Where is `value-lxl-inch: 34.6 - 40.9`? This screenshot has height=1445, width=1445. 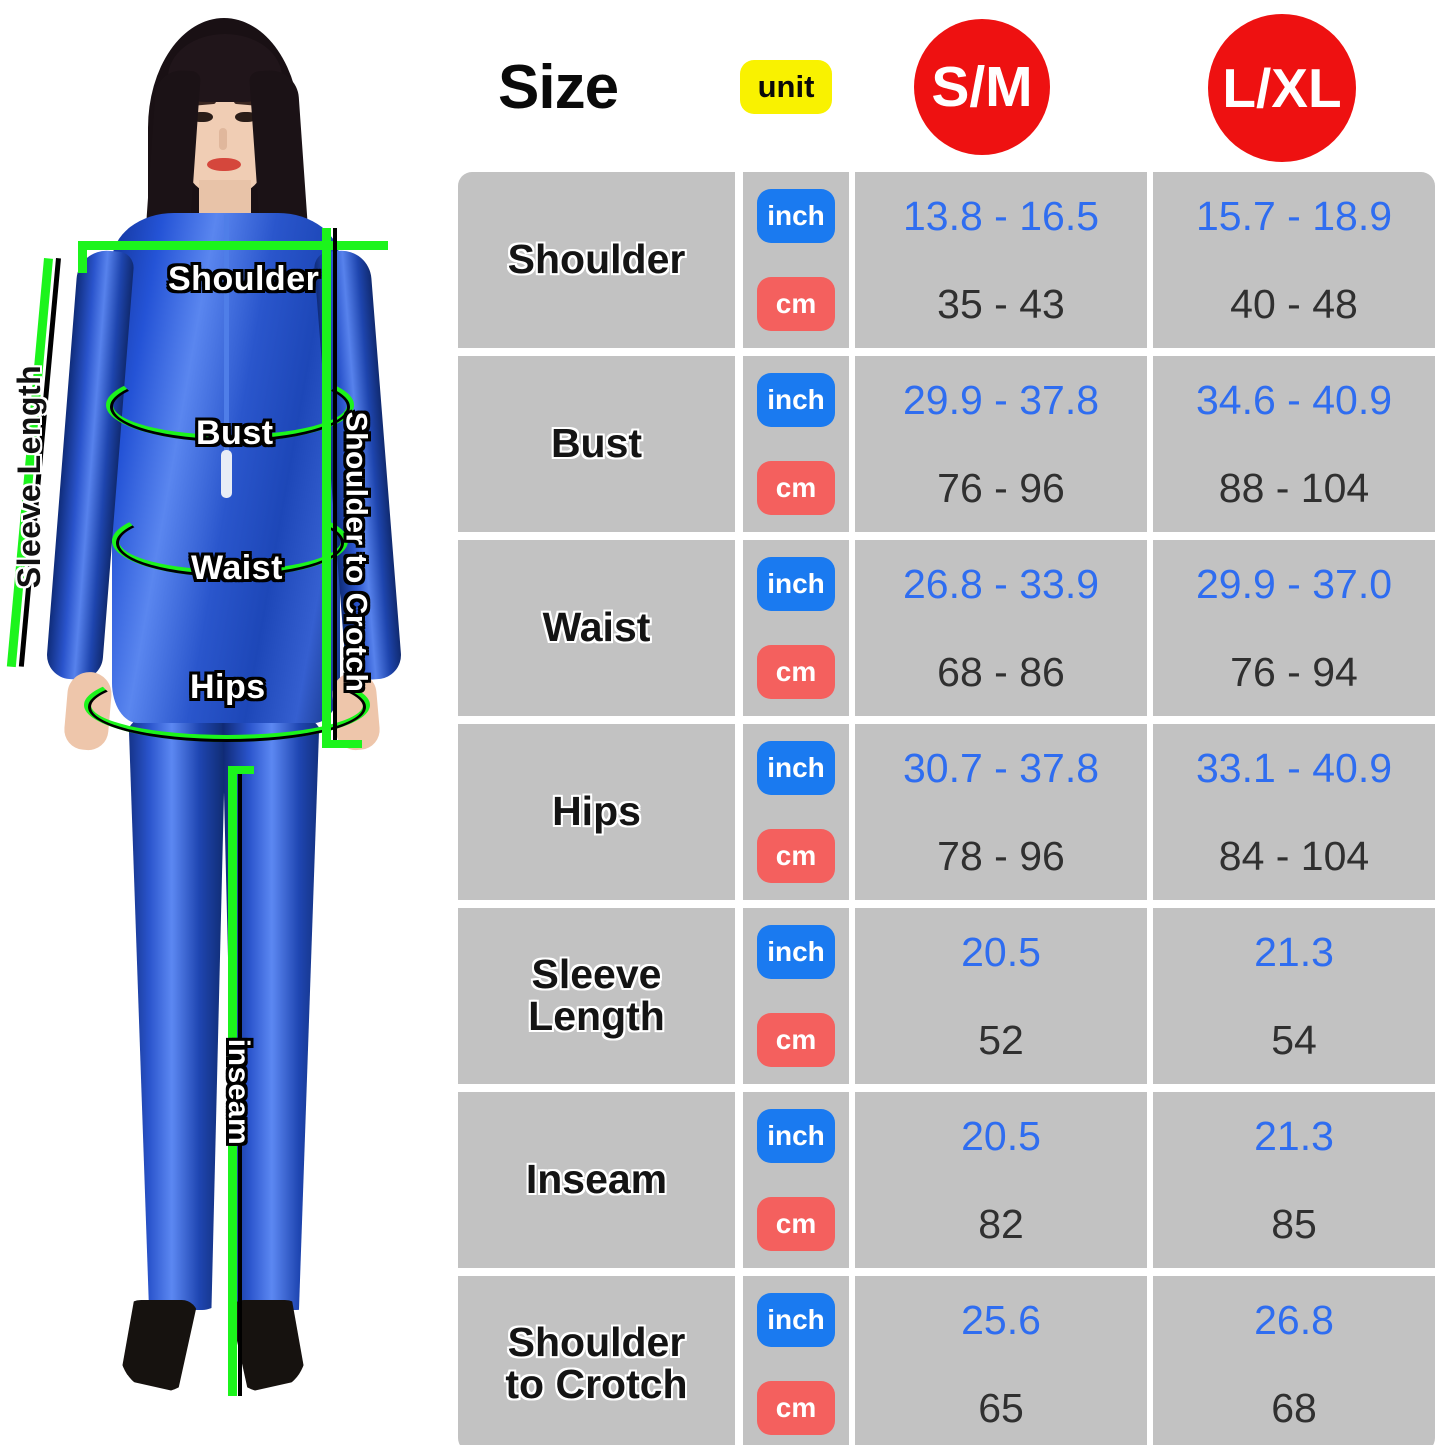
value-lxl-inch: 34.6 - 40.9 is located at coordinates (1294, 400).